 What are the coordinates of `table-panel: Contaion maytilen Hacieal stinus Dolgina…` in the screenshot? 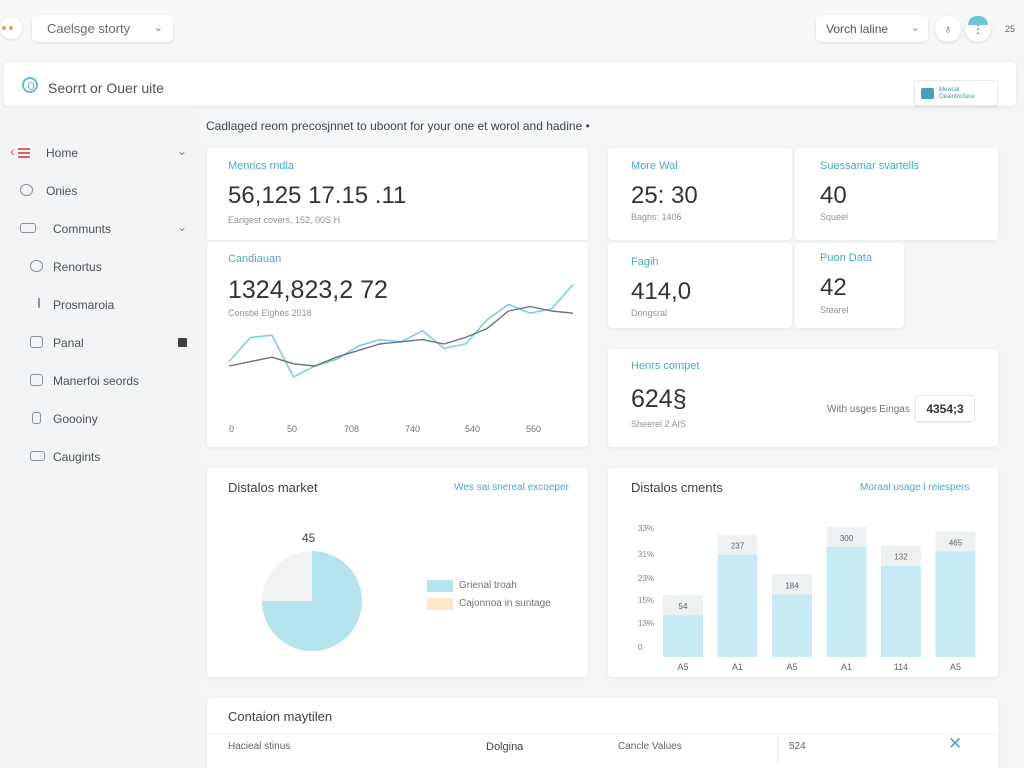 It's located at (602, 733).